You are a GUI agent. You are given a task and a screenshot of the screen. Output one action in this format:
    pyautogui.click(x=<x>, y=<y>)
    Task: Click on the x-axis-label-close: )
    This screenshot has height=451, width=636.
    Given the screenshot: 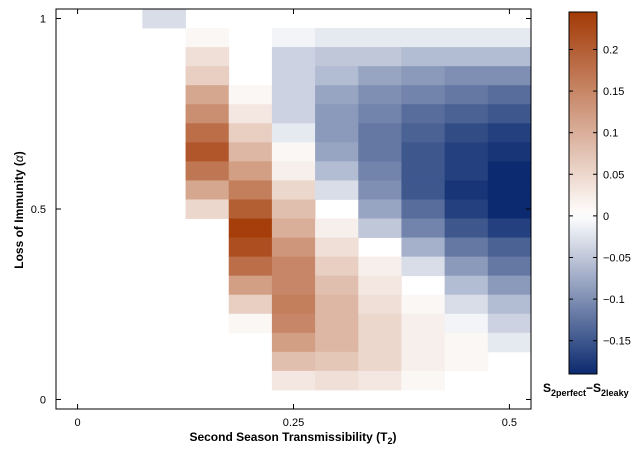 What is the action you would take?
    pyautogui.click(x=395, y=437)
    